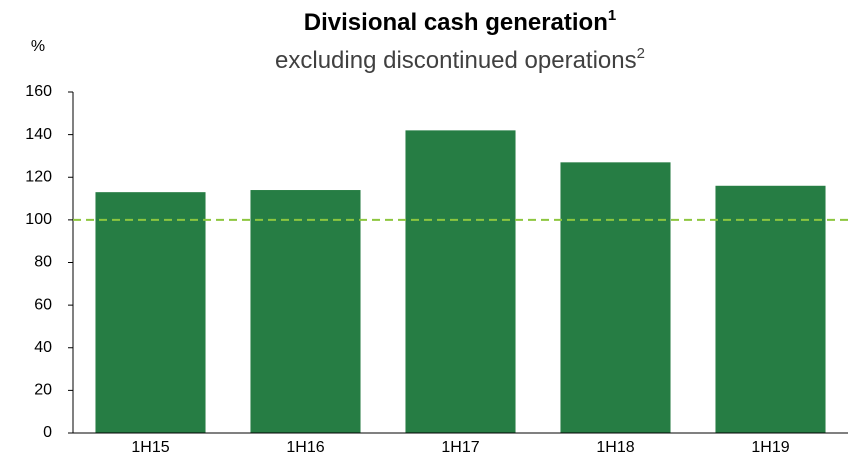 Image resolution: width=850 pixels, height=459 pixels. What do you see at coordinates (47, 432) in the screenshot?
I see `y-tick-label: 0` at bounding box center [47, 432].